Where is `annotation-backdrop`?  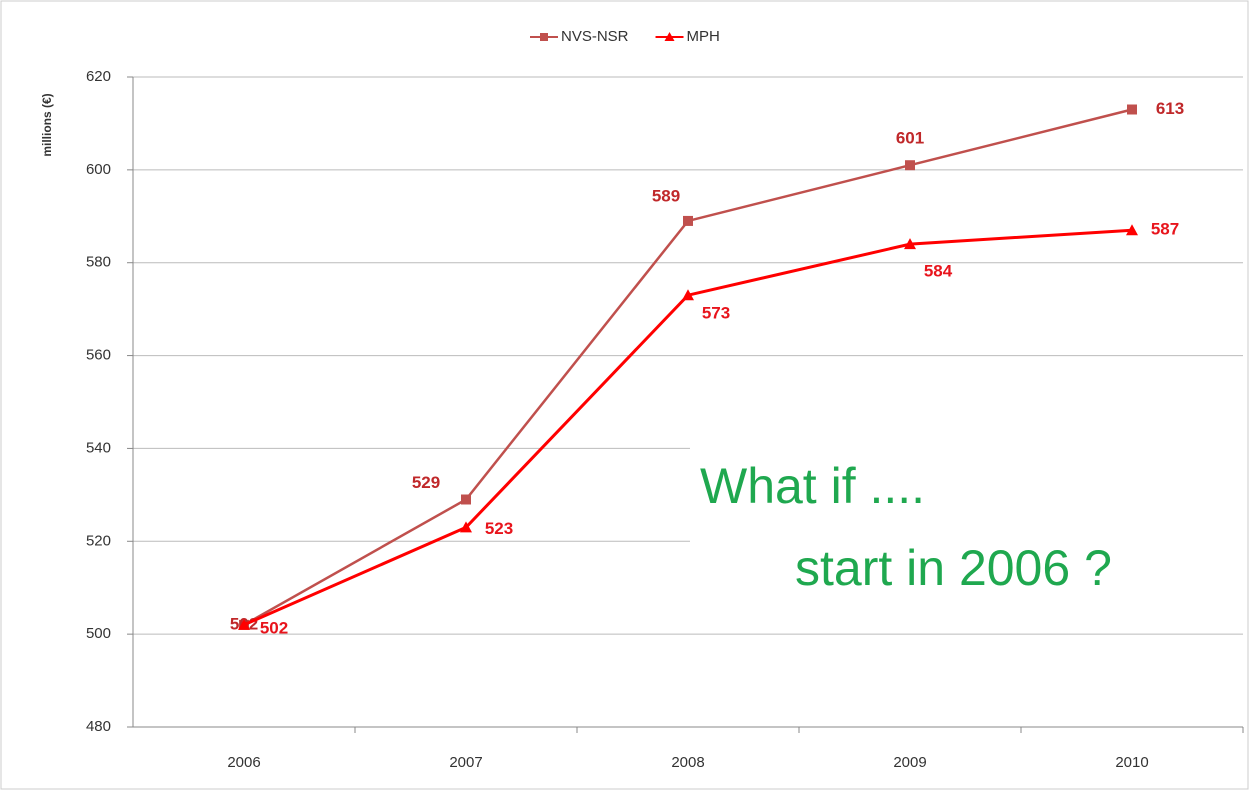 annotation-backdrop is located at coordinates (967, 517).